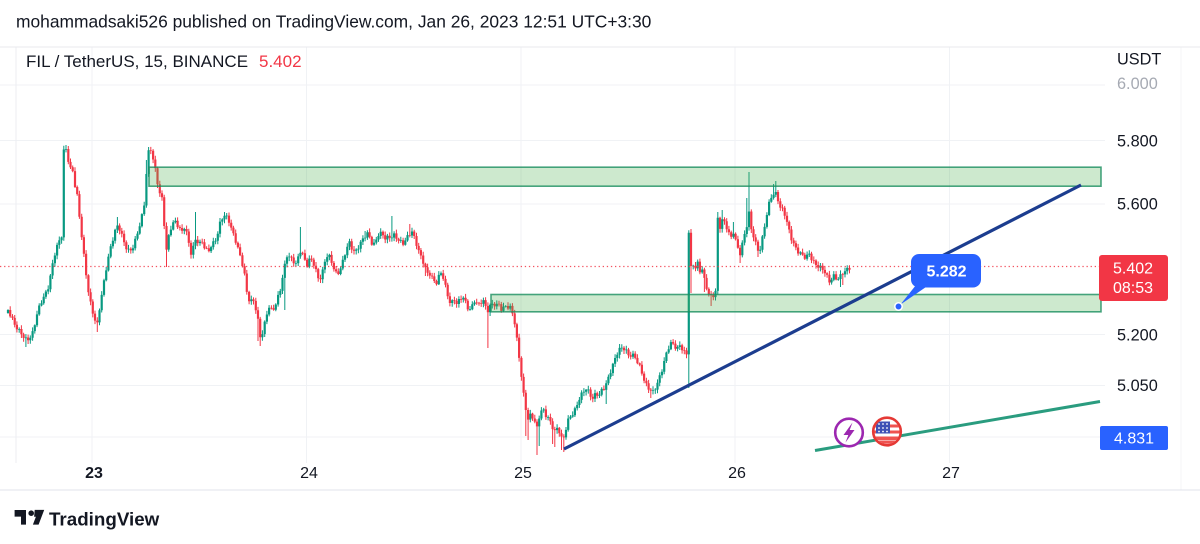 This screenshot has height=544, width=1200. What do you see at coordinates (737, 473) in the screenshot?
I see `svg-text: 26` at bounding box center [737, 473].